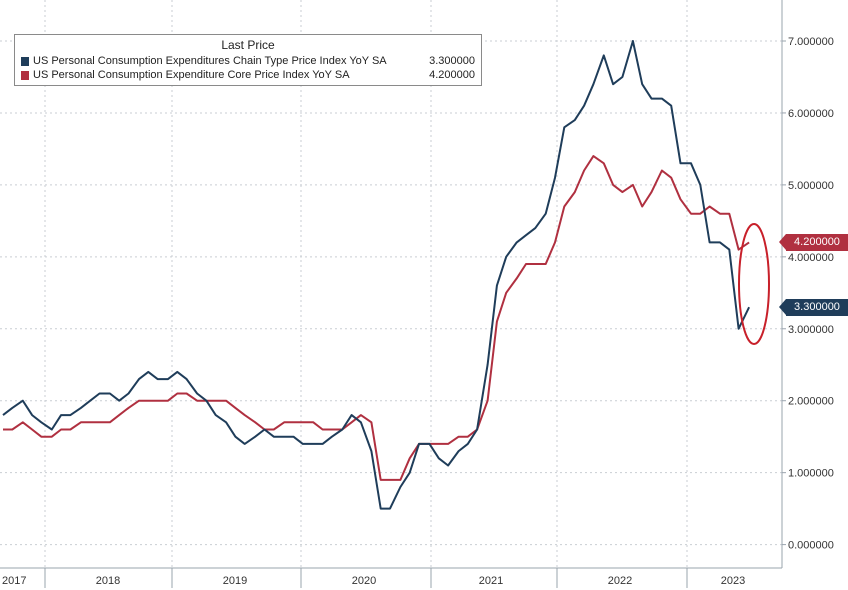 Image resolution: width=848 pixels, height=590 pixels. Describe the element at coordinates (108, 581) in the screenshot. I see `x-year-label: 2018` at that location.